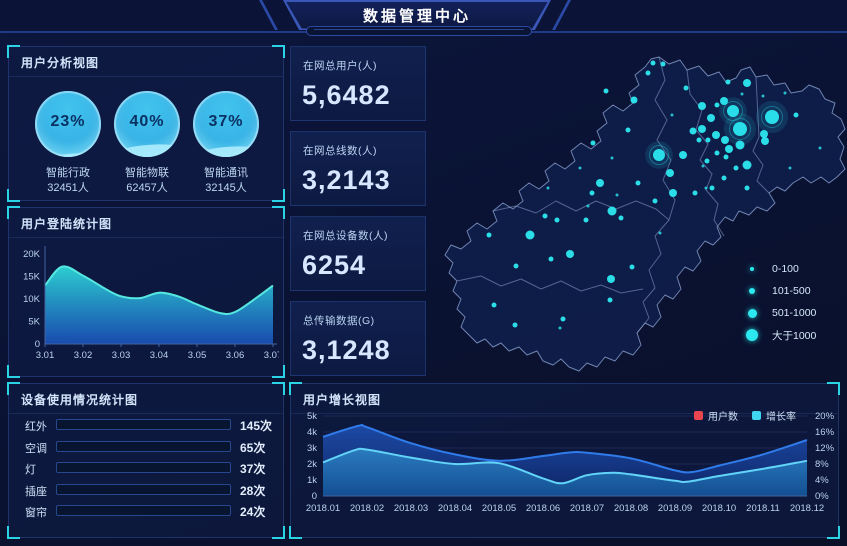 This screenshot has height=546, width=847. I want to click on device-label: 空调, so click(36, 448).